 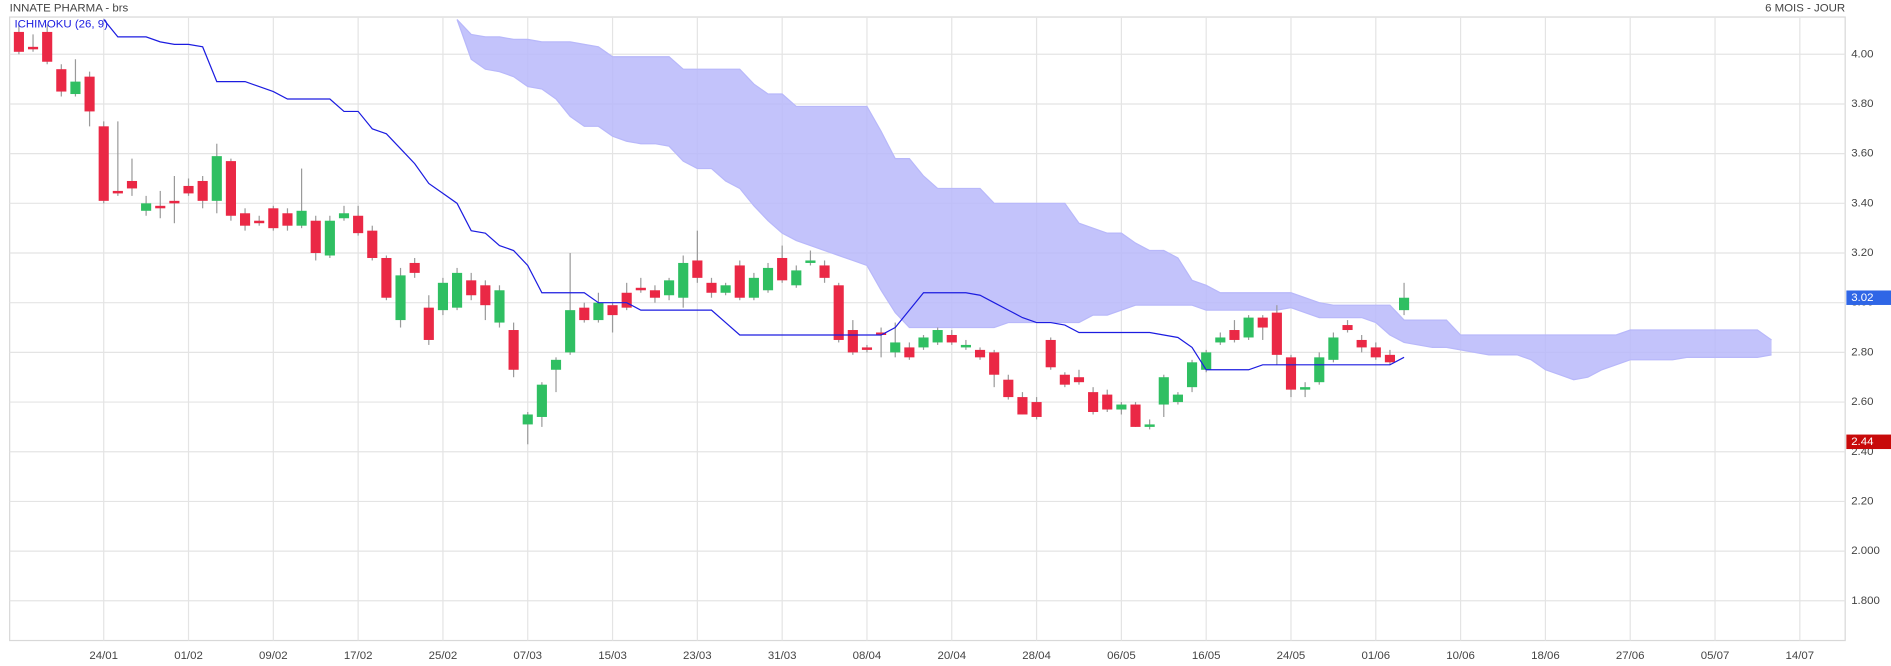 What do you see at coordinates (527, 656) in the screenshot?
I see `x-tick-label: 07/03` at bounding box center [527, 656].